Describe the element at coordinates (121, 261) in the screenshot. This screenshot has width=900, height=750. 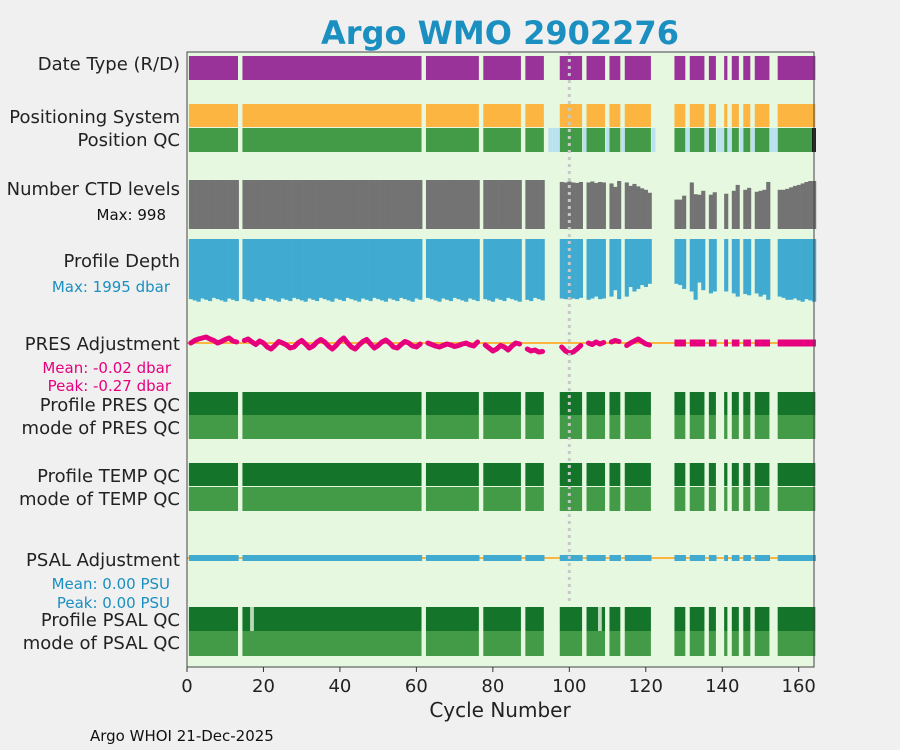
I see `label-profile-depth: Profile Depth` at that location.